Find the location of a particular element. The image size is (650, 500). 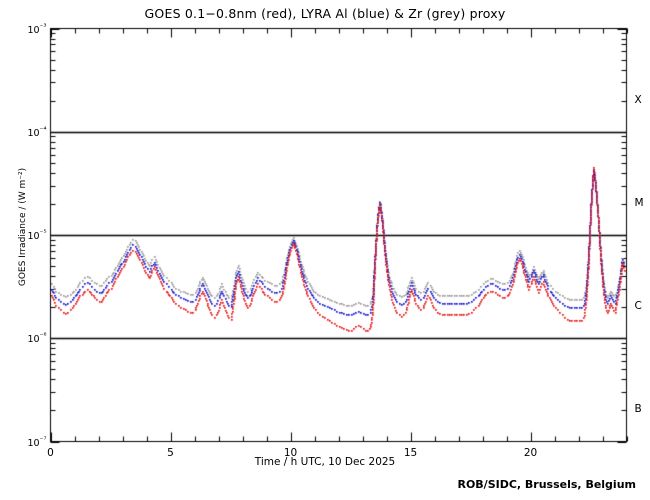

flare-class-label-c: C is located at coordinates (638, 306).